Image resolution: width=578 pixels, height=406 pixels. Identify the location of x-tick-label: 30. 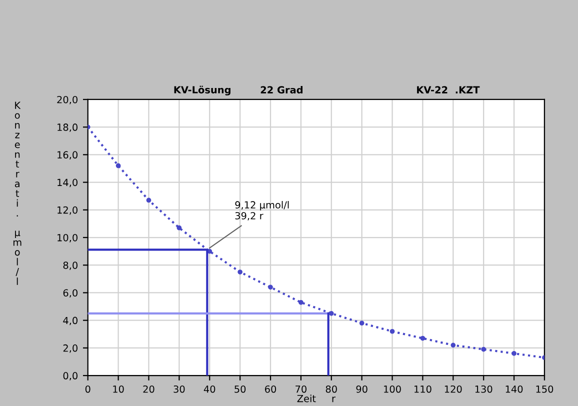
(179, 389).